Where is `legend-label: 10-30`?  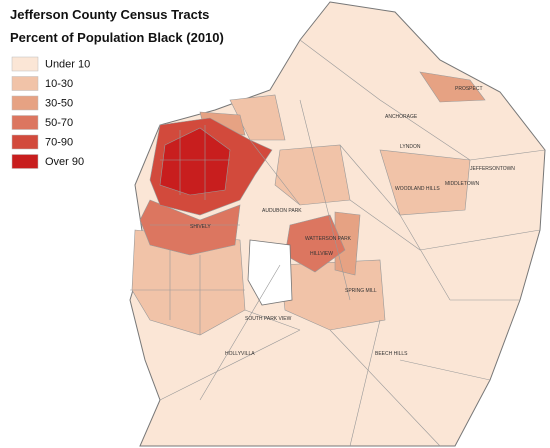 legend-label: 10-30 is located at coordinates (59, 84).